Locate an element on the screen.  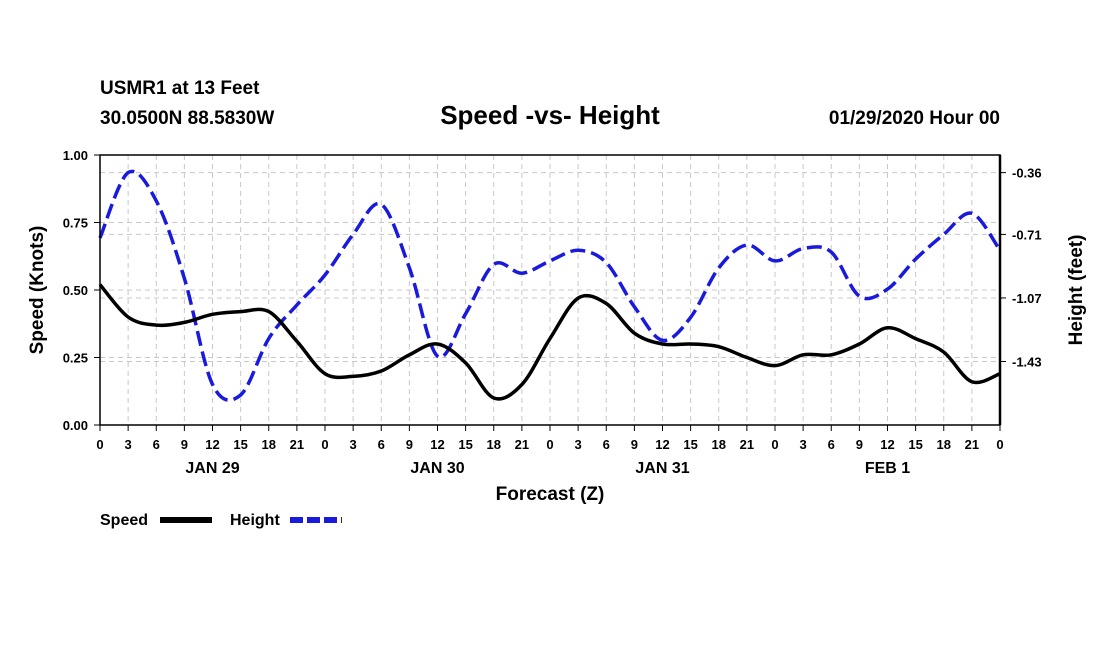
legend-speed-label: Speed is located at coordinates (124, 520).